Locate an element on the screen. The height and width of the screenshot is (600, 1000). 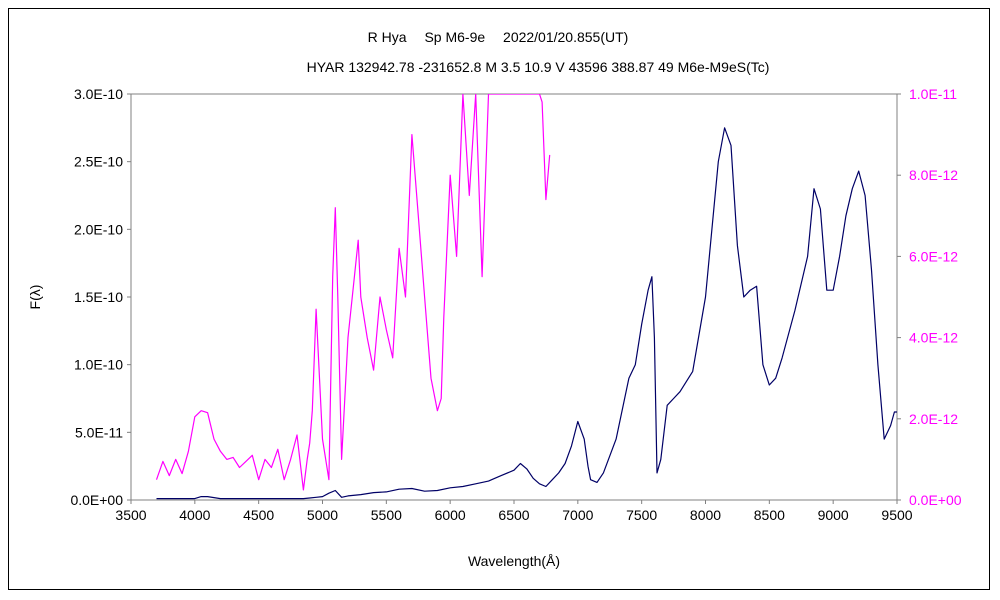
left-y-tick-label: 3.0E-10 is located at coordinates (98, 94).